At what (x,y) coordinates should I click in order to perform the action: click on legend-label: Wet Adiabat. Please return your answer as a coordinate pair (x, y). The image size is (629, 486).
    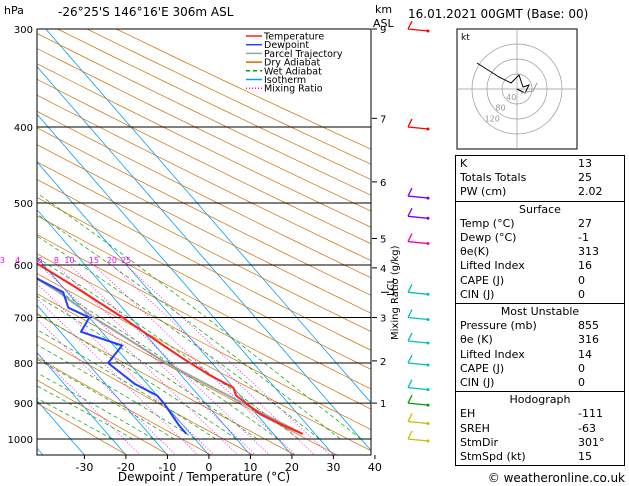
    Looking at the image, I should click on (293, 71).